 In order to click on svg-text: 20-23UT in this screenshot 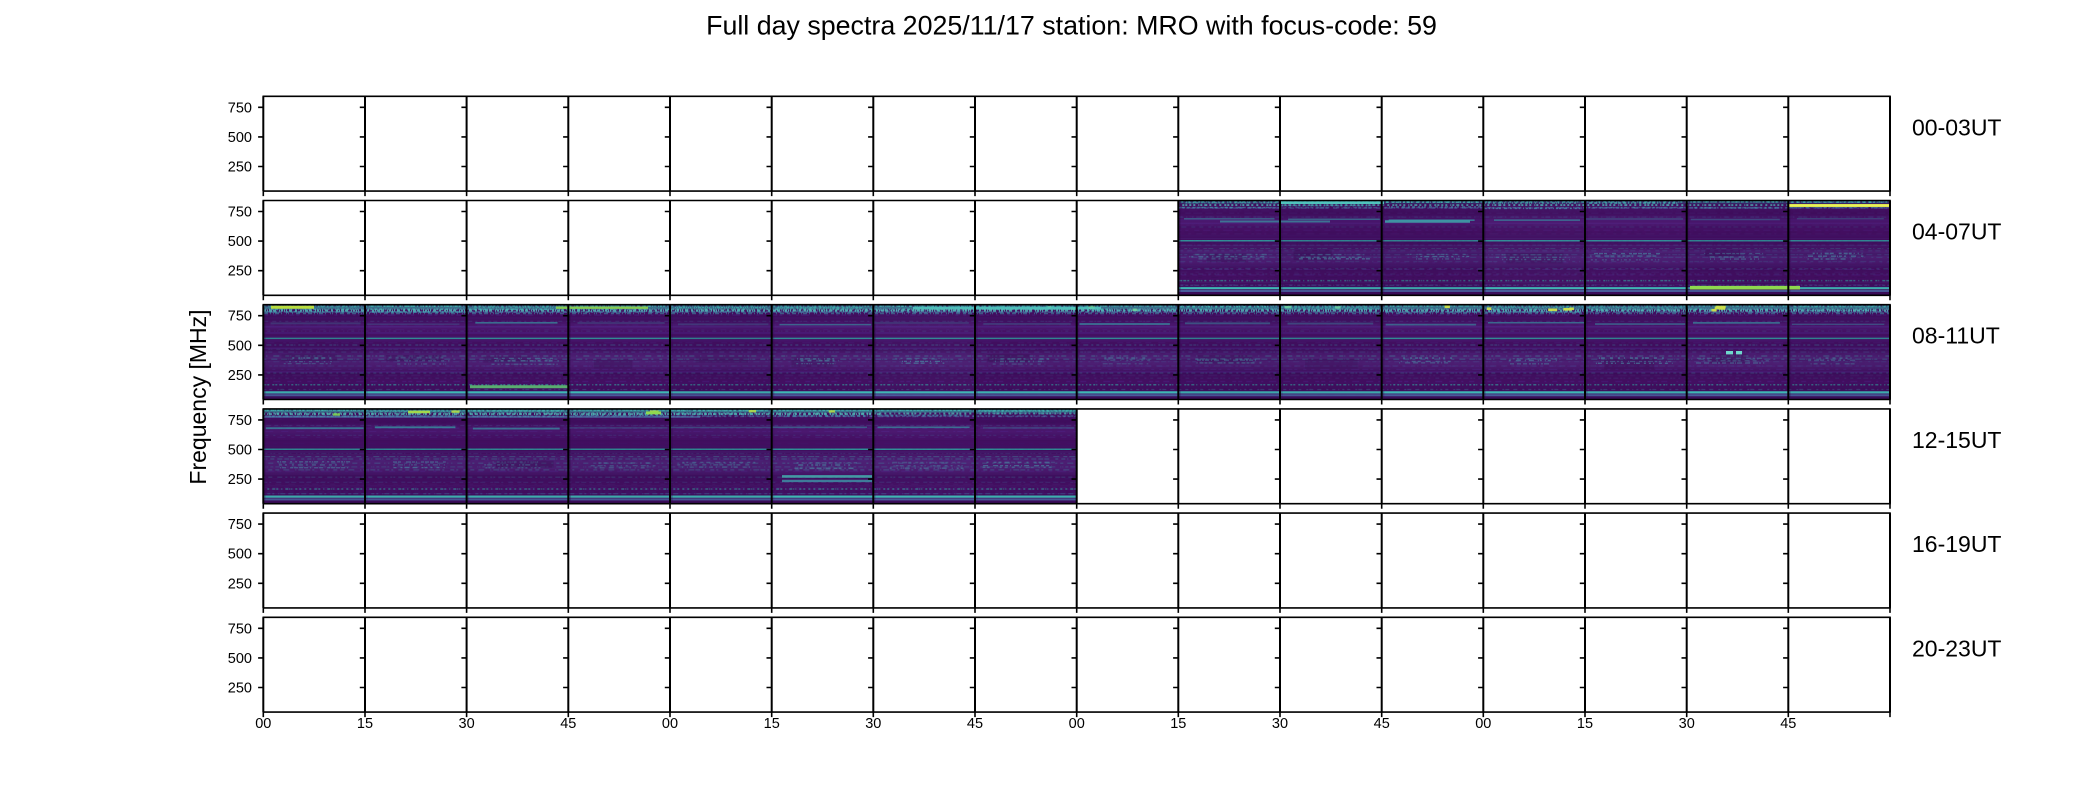, I will do `click(1956, 648)`.